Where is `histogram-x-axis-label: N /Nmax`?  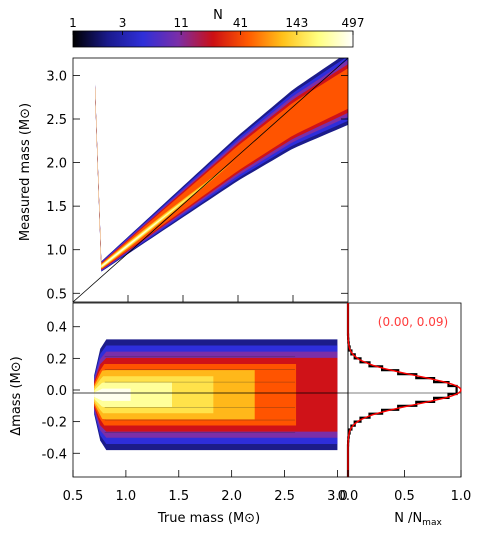
histogram-x-axis-label: N /Nmax is located at coordinates (418, 519).